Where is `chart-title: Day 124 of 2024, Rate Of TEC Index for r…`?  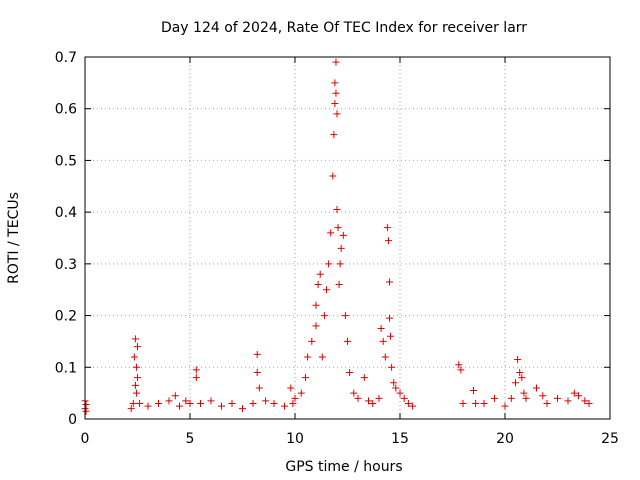
chart-title: Day 124 of 2024, Rate Of TEC Index for r… is located at coordinates (344, 28).